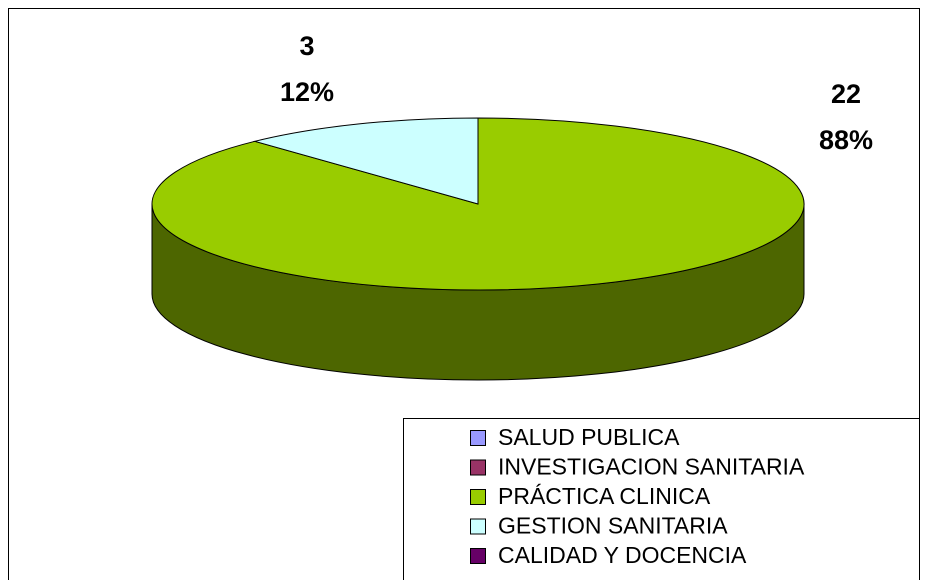 Image resolution: width=929 pixels, height=580 pixels. Describe the element at coordinates (846, 140) in the screenshot. I see `data-label: 88%` at that location.